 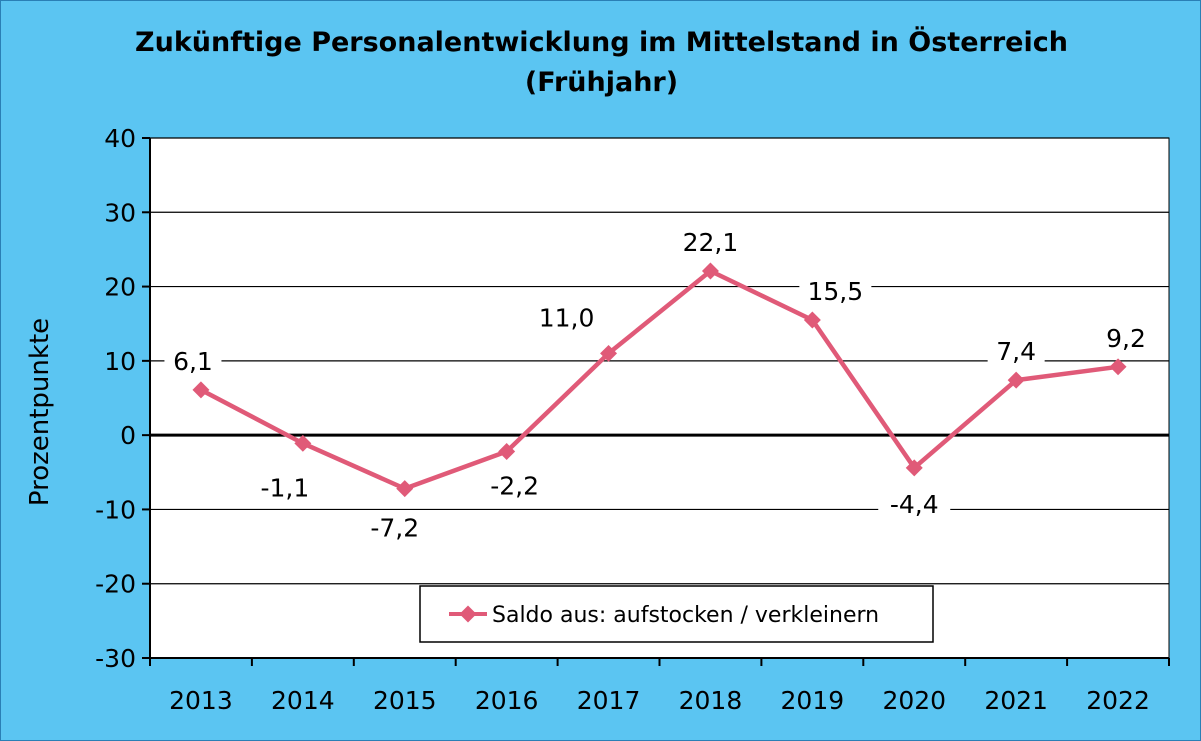 I want to click on data-label: 6,1, so click(x=193, y=361).